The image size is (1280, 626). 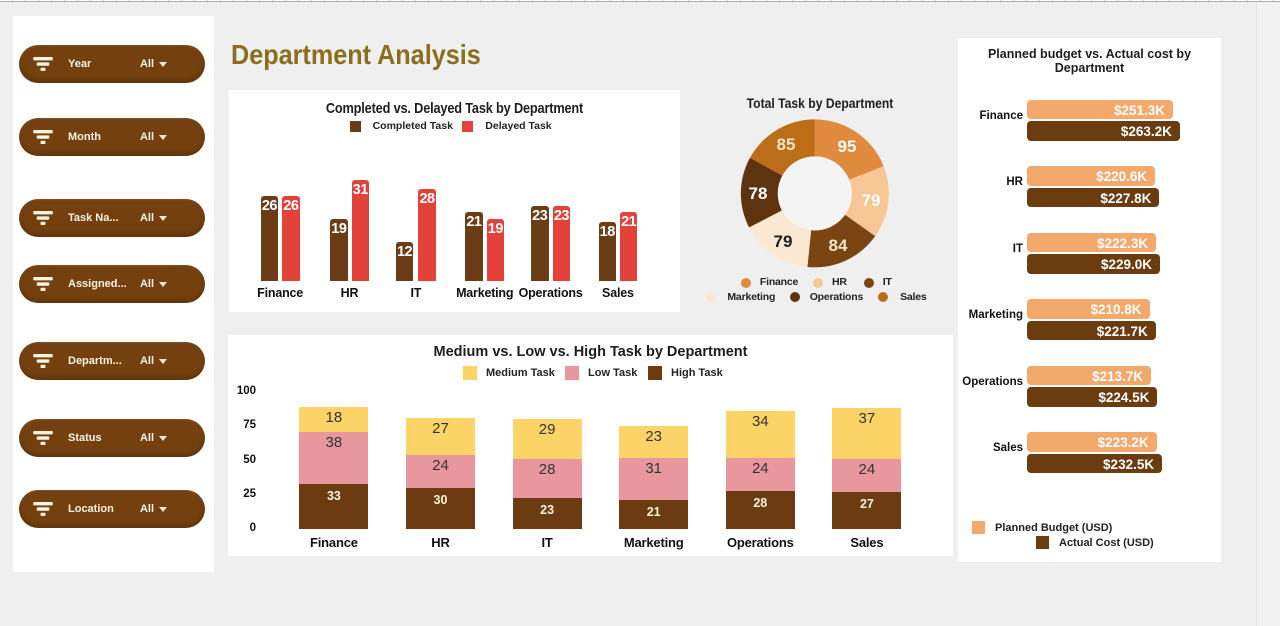 What do you see at coordinates (786, 144) in the screenshot?
I see `svg-text: 85` at bounding box center [786, 144].